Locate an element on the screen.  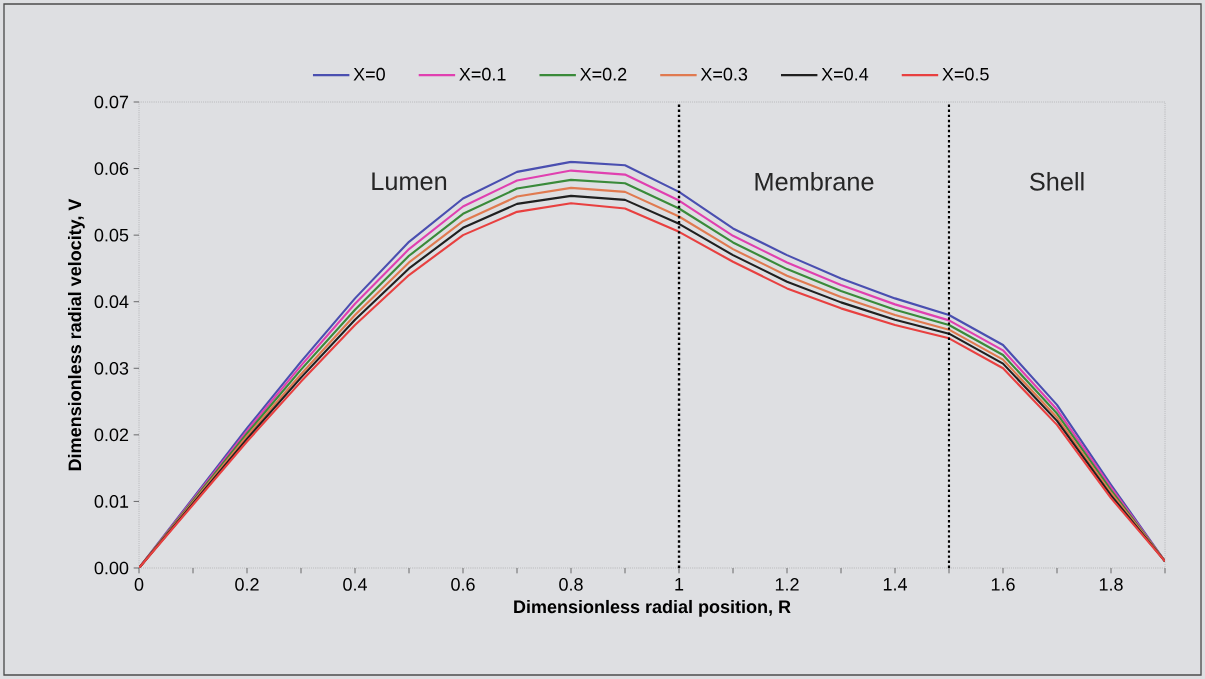
x-tick-label: 1.4 is located at coordinates (895, 584).